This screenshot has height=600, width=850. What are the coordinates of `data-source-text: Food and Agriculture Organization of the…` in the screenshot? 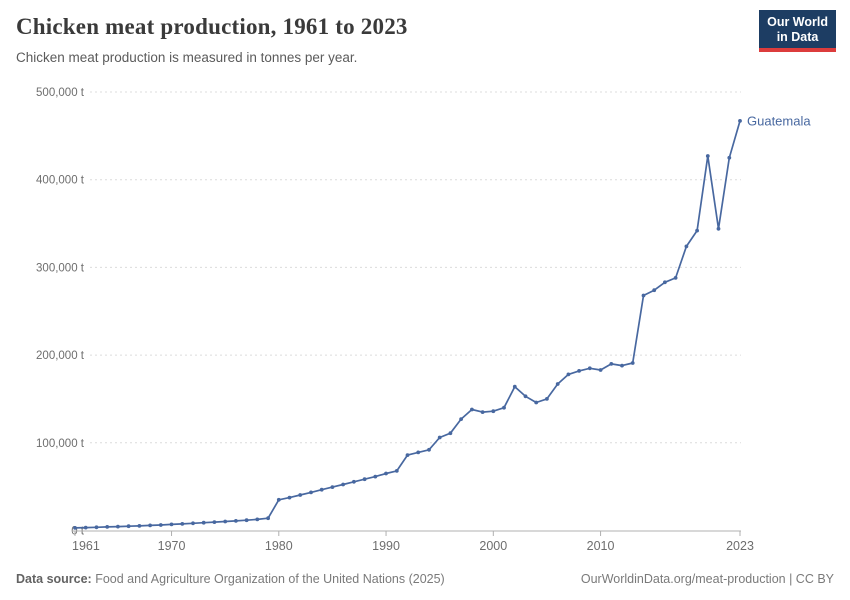 It's located at (268, 579).